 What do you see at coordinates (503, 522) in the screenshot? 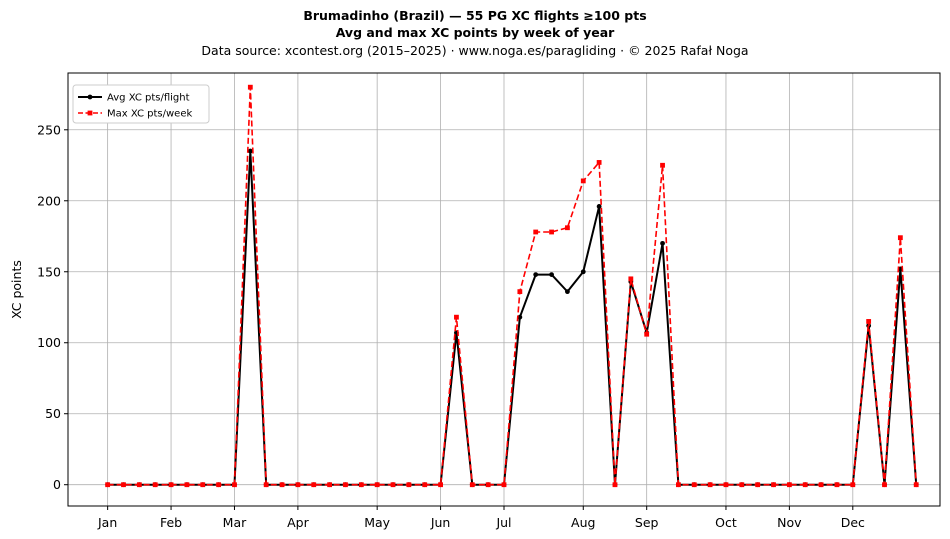
I see `x-tick-label: Jul` at bounding box center [503, 522].